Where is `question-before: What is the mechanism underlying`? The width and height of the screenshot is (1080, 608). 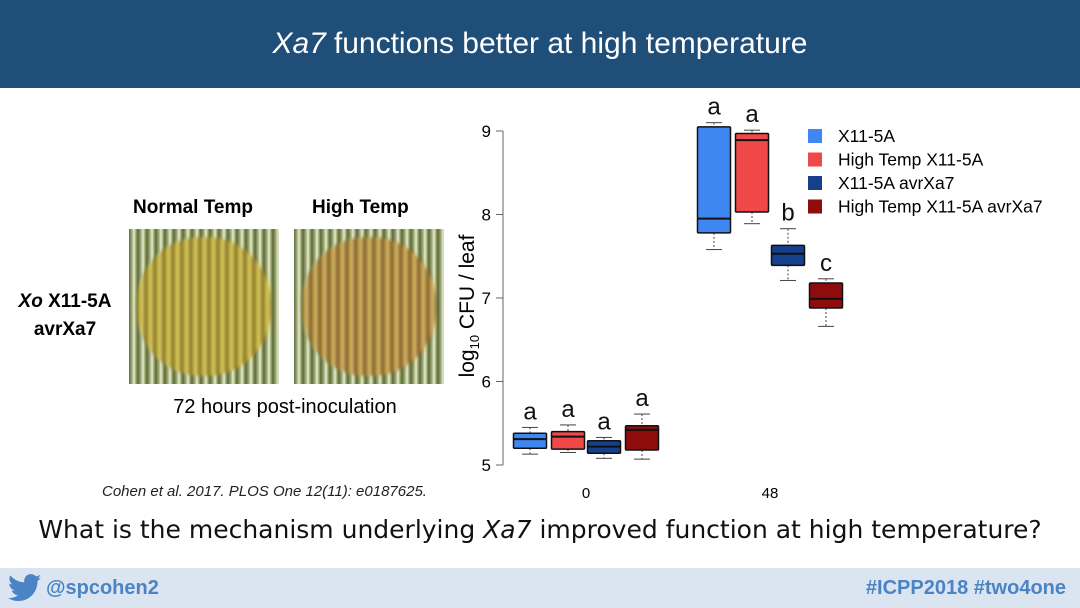 question-before: What is the mechanism underlying is located at coordinates (257, 529).